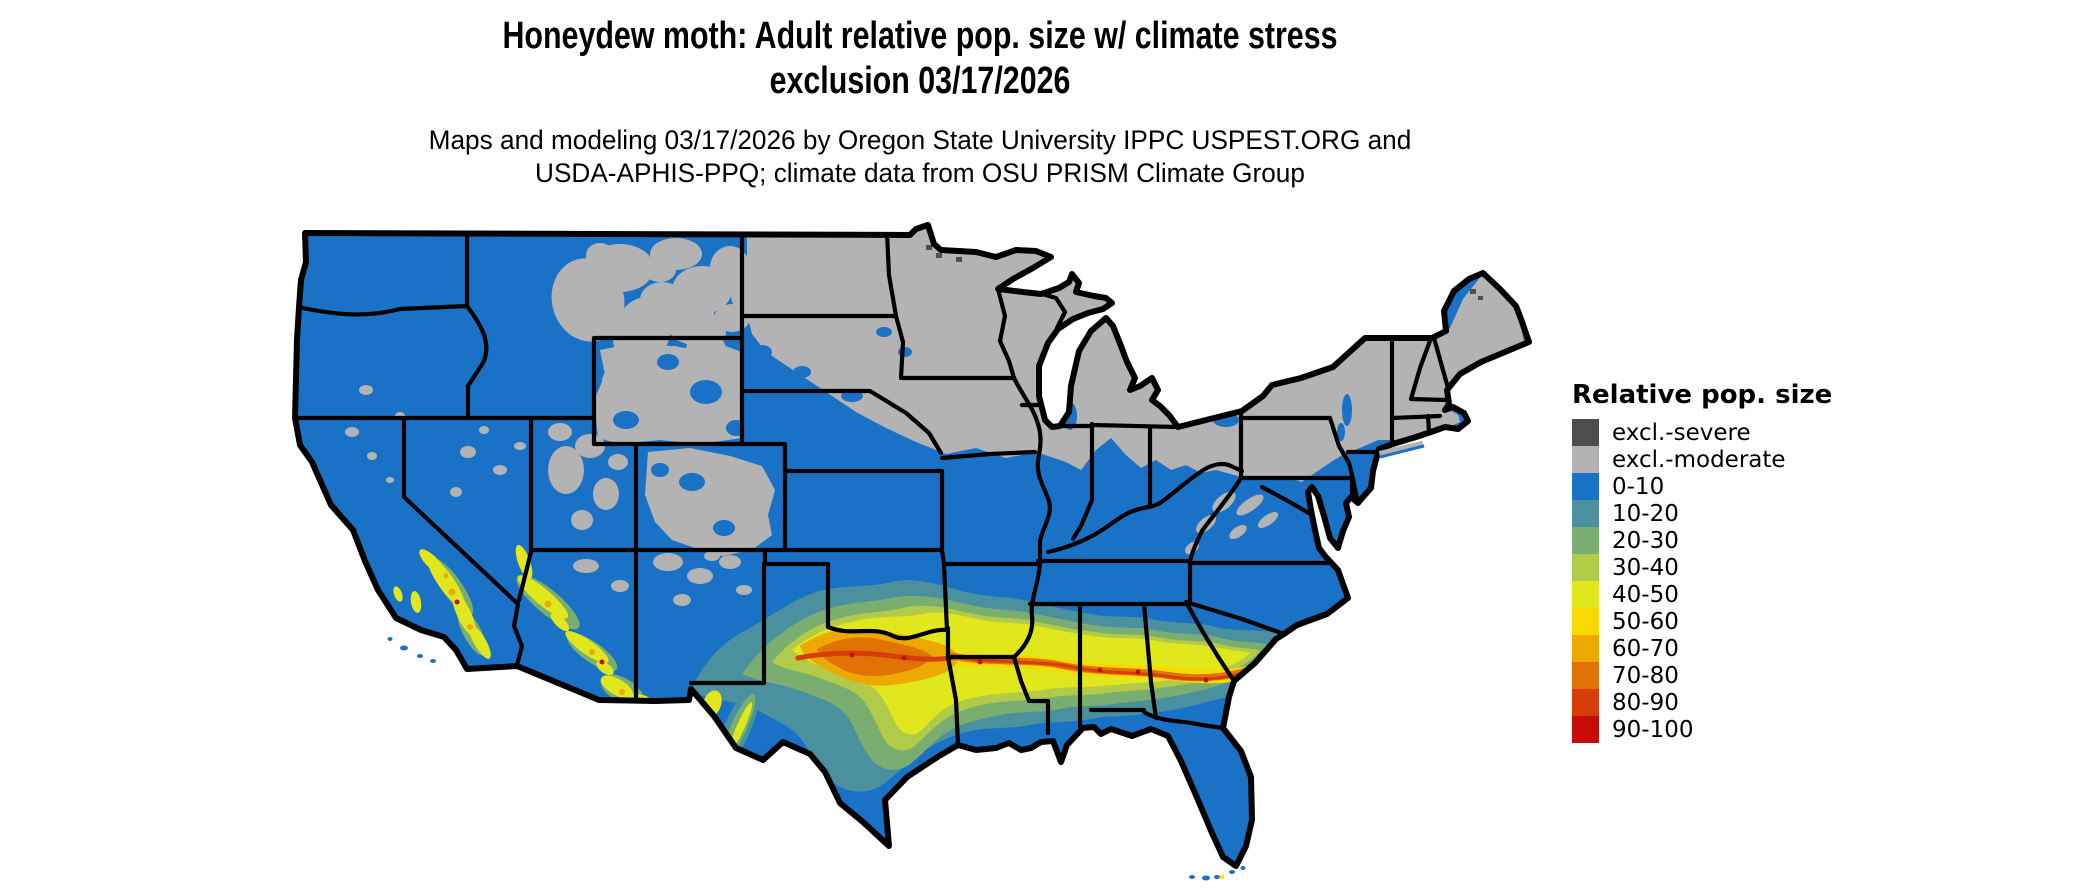 The height and width of the screenshot is (892, 2100). I want to click on legend-label-r70-80: 70-80, so click(1645, 675).